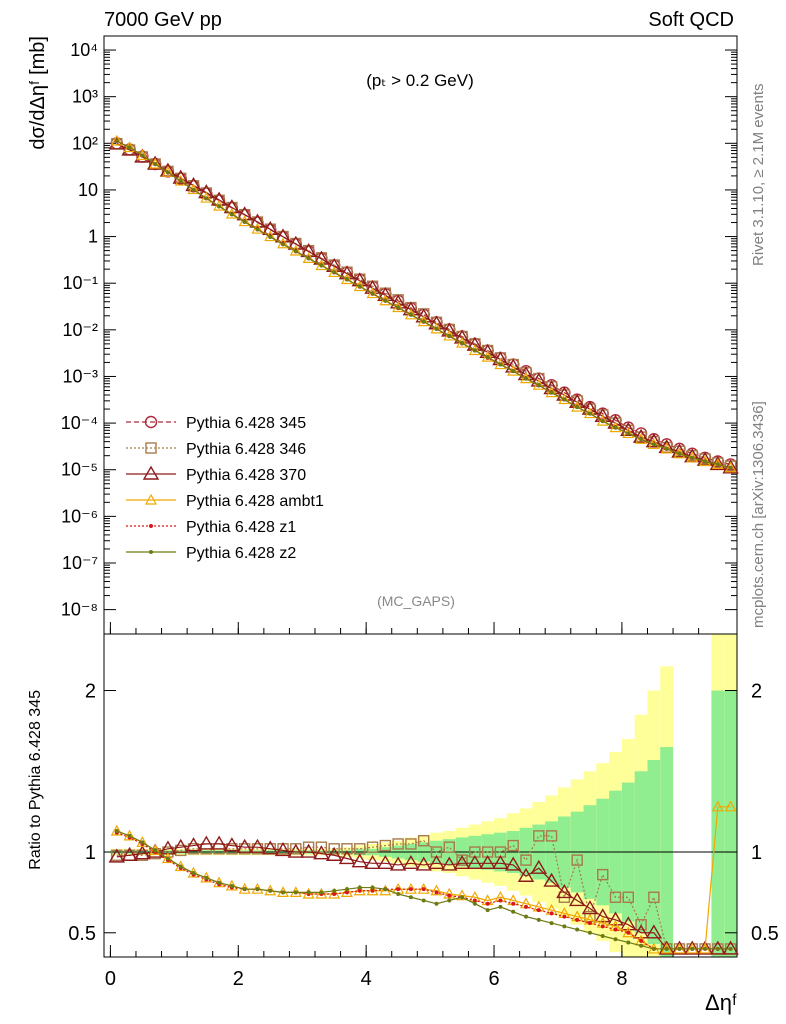 The height and width of the screenshot is (1024, 786). I want to click on legend-label: Pythia 6.428 z1, so click(241, 527).